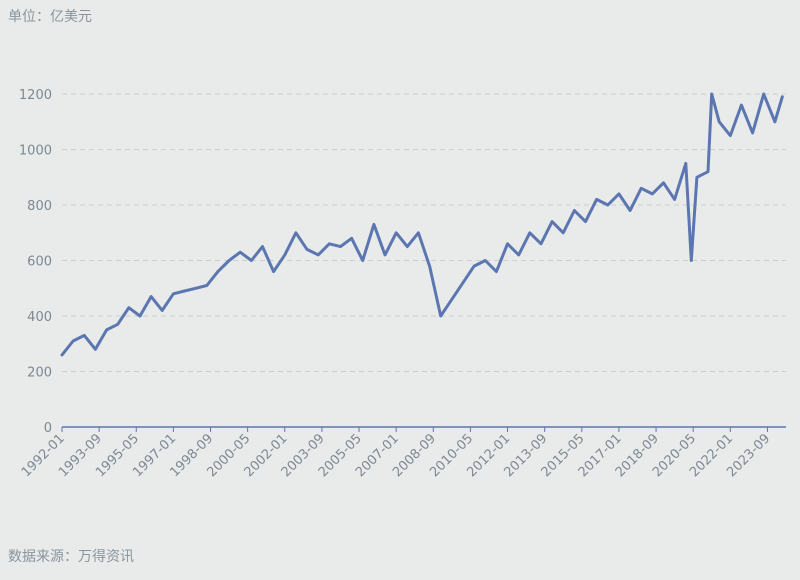 The image size is (800, 580). I want to click on y-tick-label: 0, so click(48, 428).